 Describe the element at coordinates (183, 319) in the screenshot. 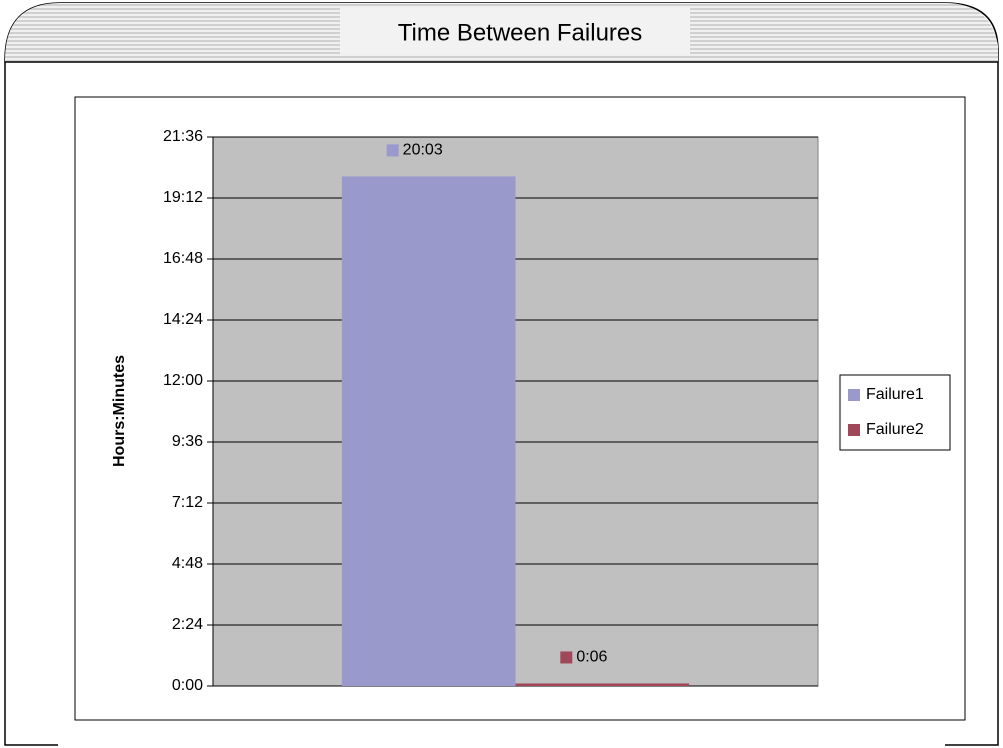

I see `y-tick-label: 14:24` at that location.